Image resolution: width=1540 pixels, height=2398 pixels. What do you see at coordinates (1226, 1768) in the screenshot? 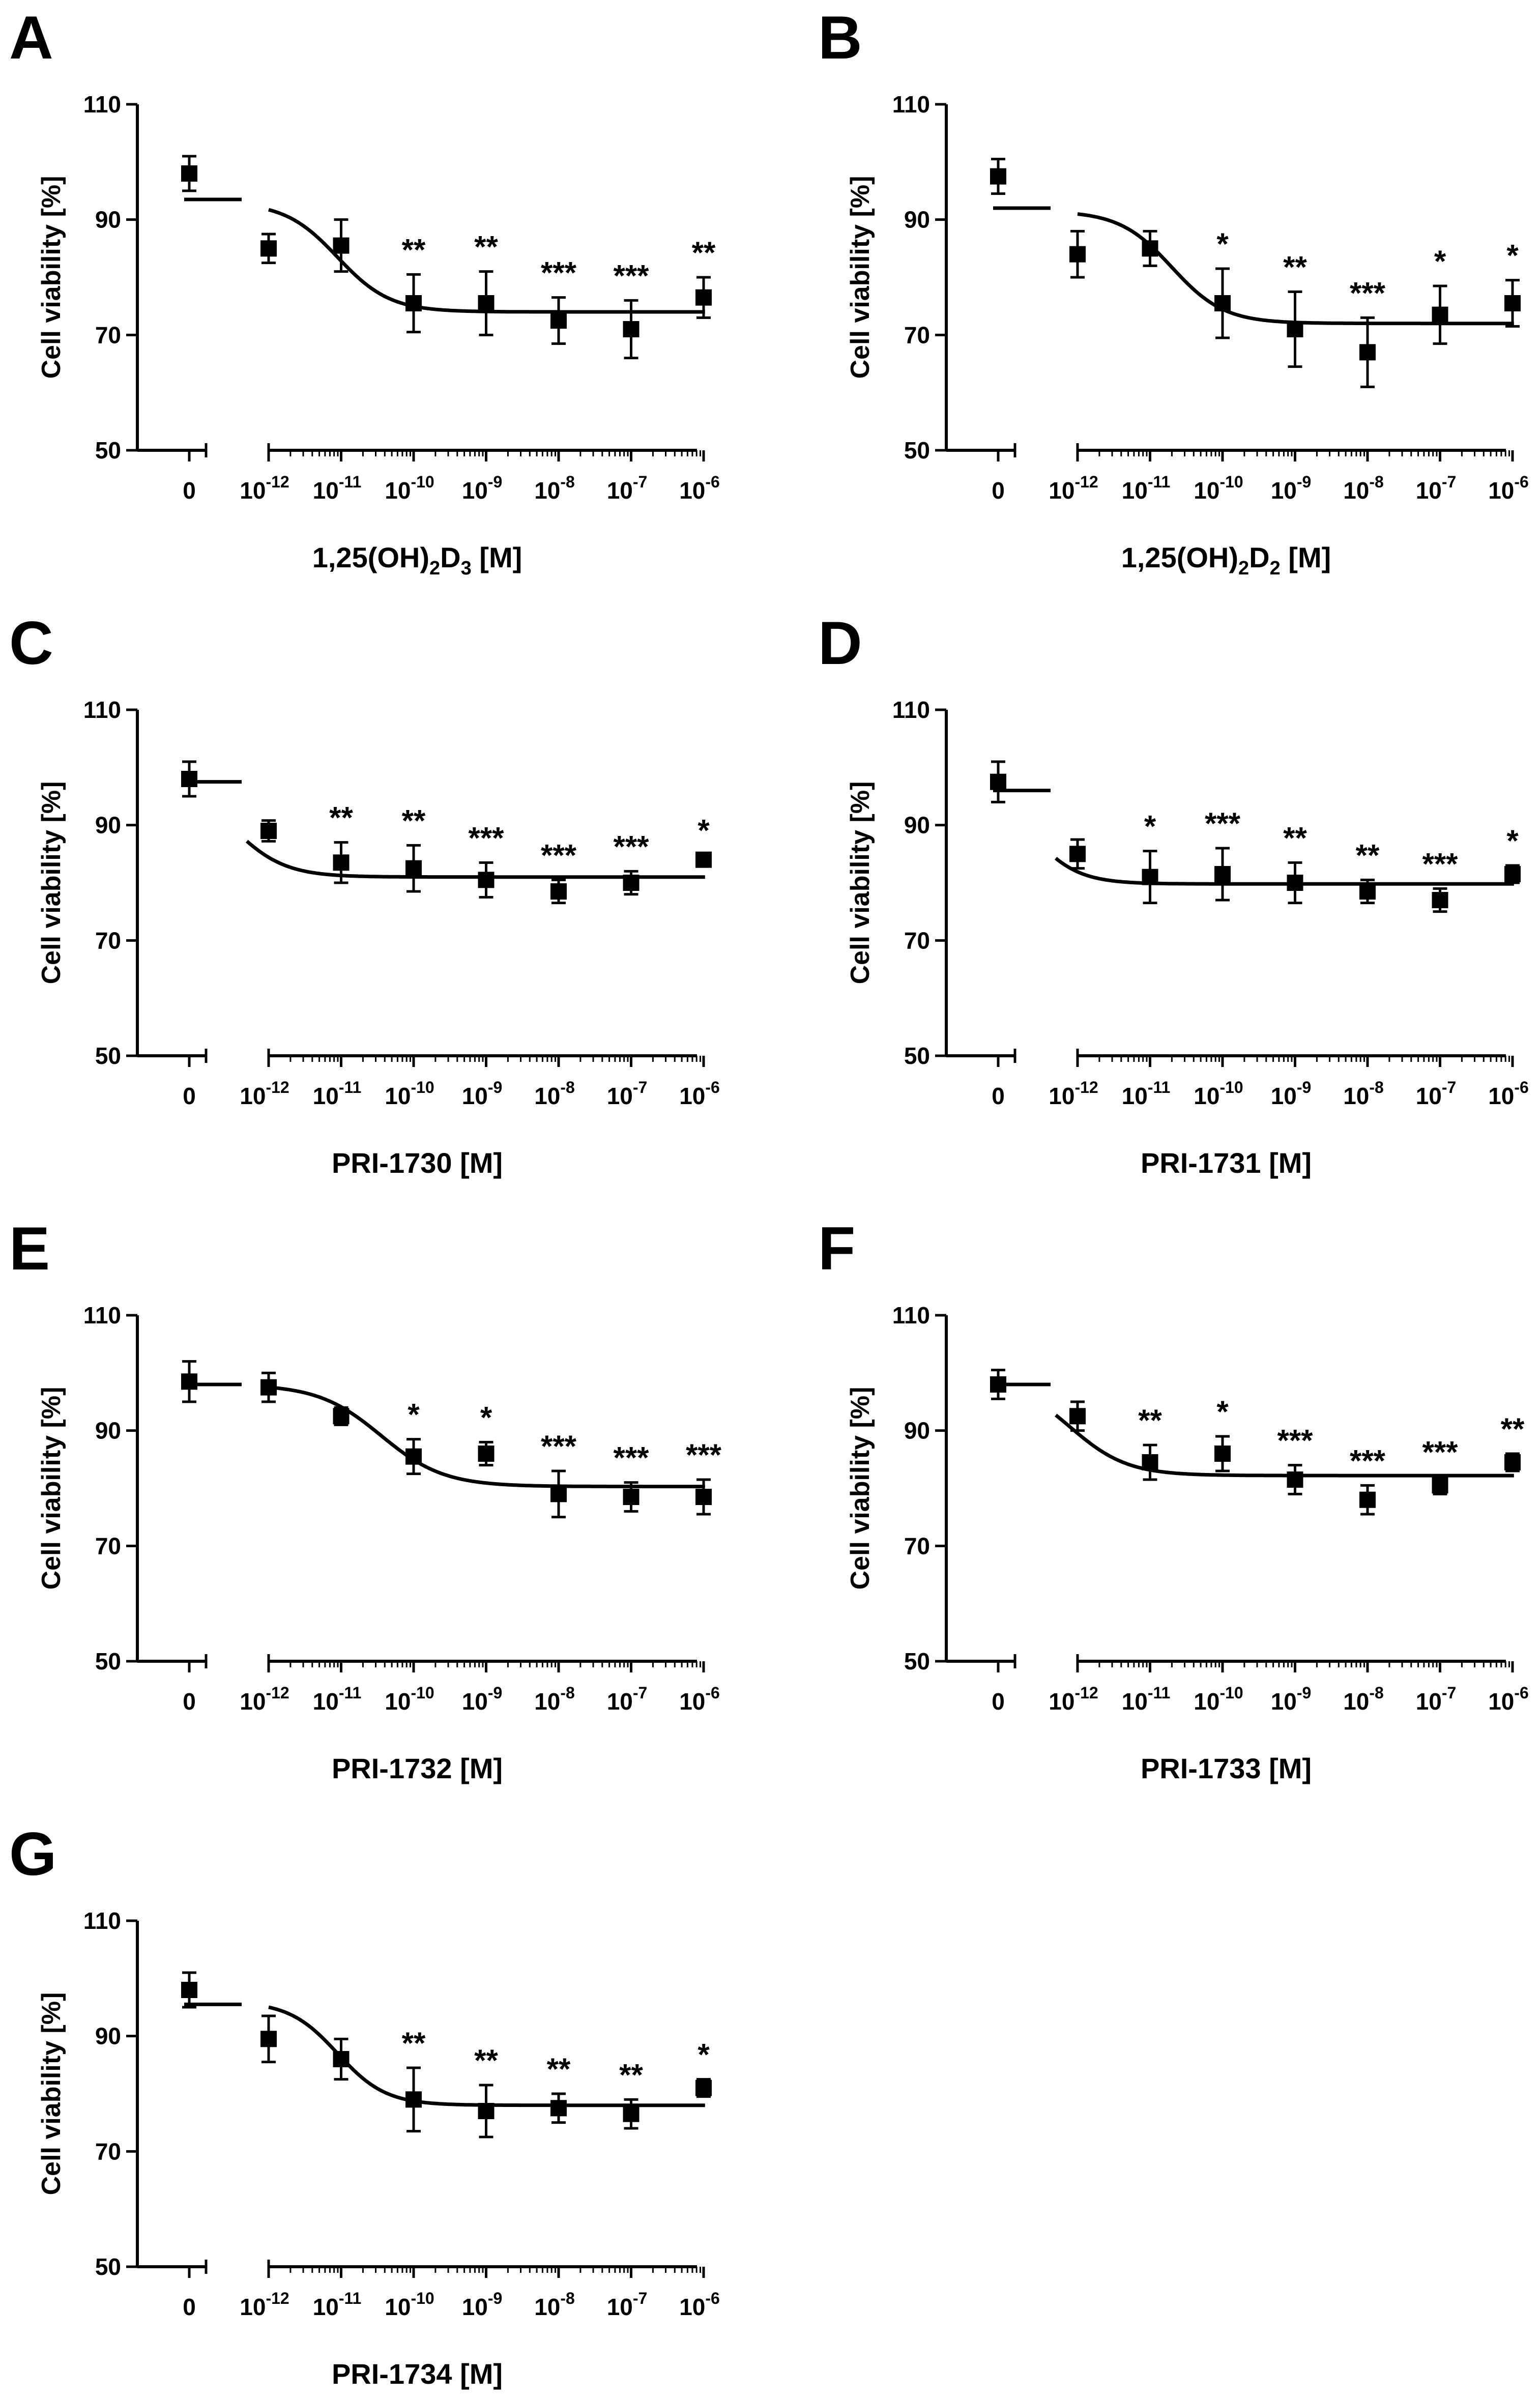
I see `x-axis-label: PRI-1733 [M]` at bounding box center [1226, 1768].